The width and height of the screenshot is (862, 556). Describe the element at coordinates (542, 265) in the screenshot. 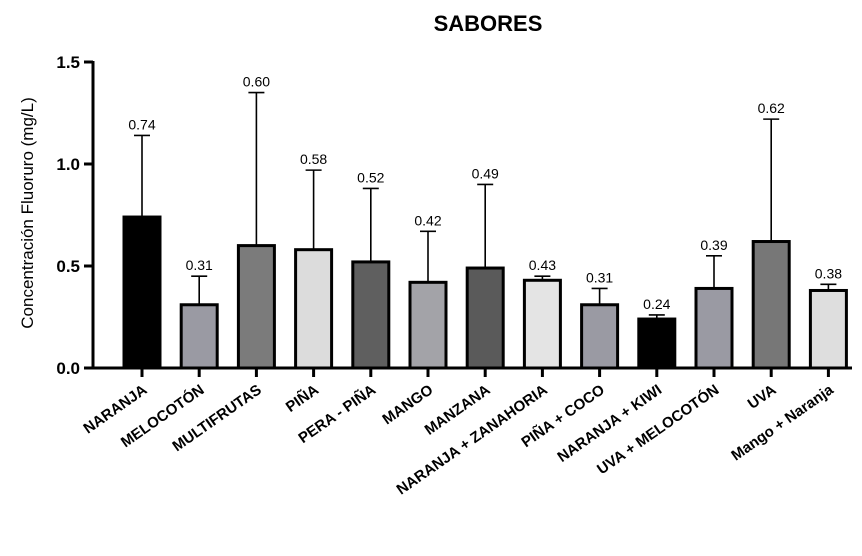

I see `data-label: 0.43` at that location.